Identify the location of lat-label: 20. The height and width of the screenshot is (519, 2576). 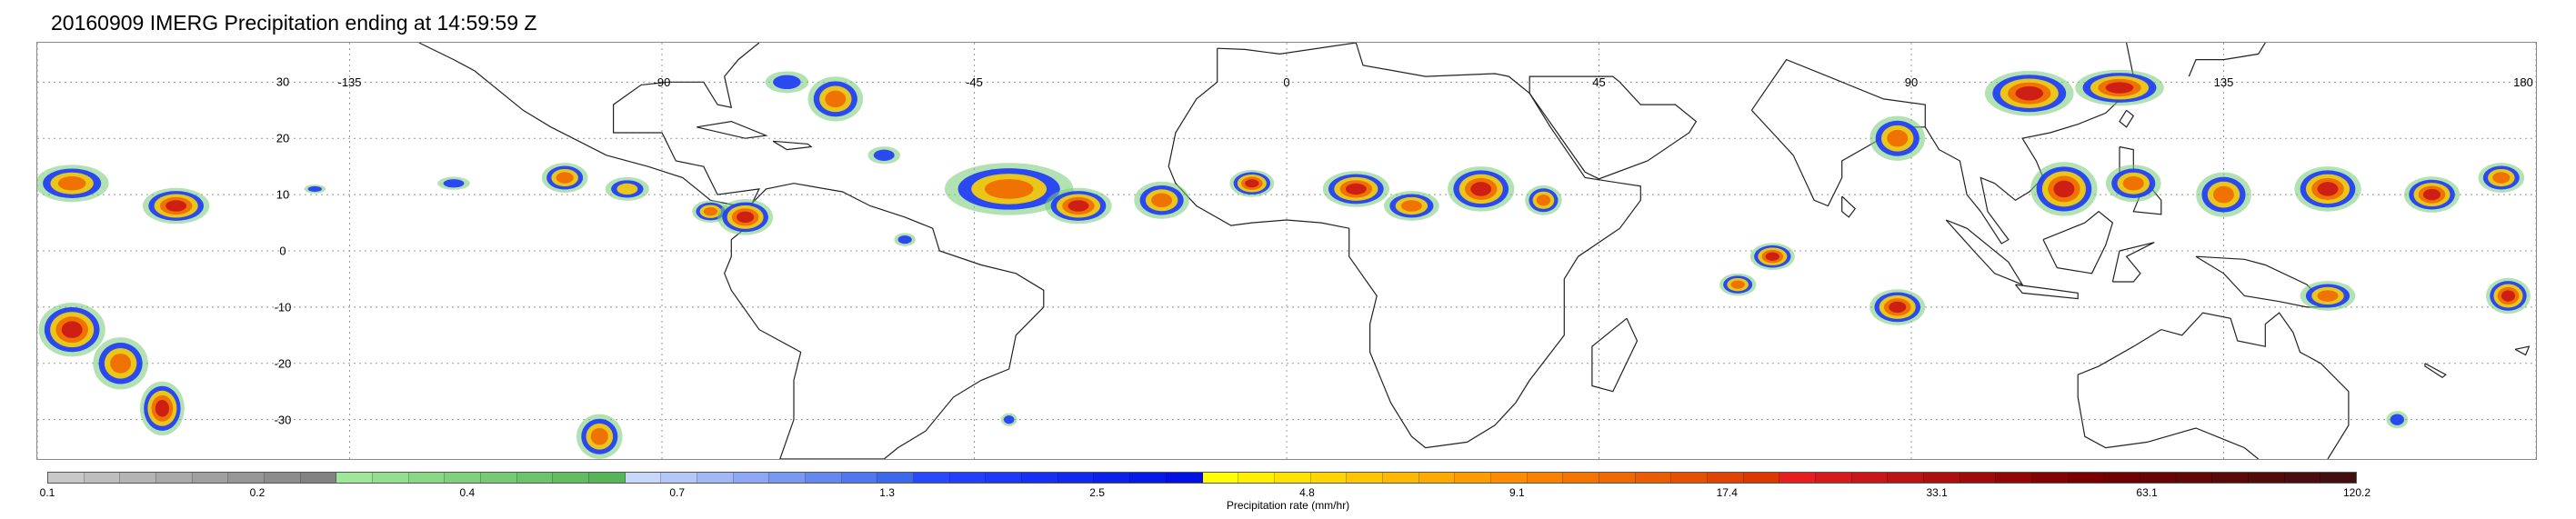
(283, 138).